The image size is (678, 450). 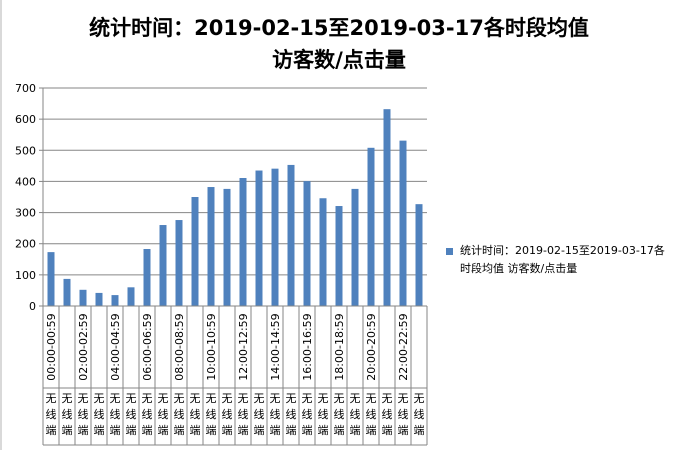 I want to click on x-tick-label: 22:00-22:59, so click(x=403, y=346).